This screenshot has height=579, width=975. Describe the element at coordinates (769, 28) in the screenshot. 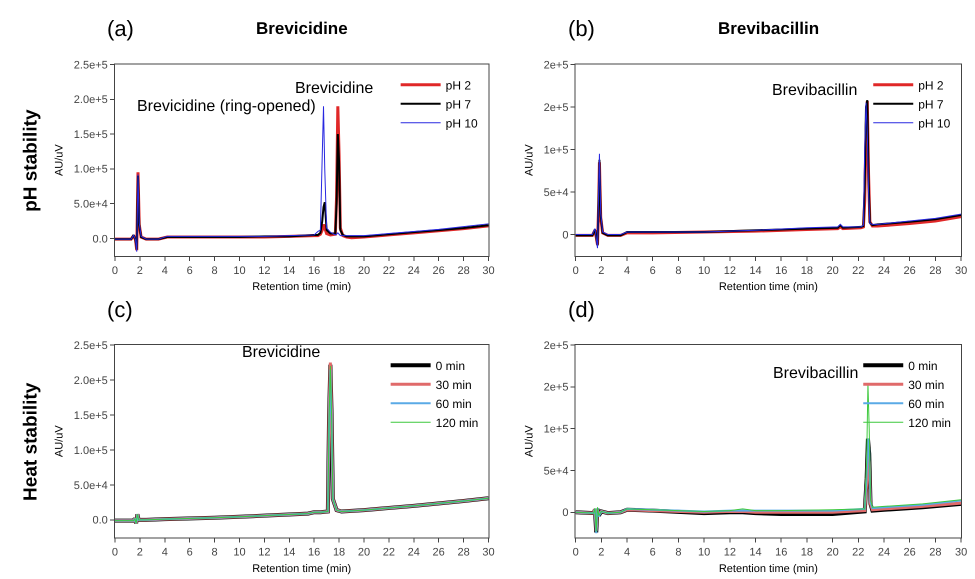

I see `chart-title: Brevibacillin` at that location.